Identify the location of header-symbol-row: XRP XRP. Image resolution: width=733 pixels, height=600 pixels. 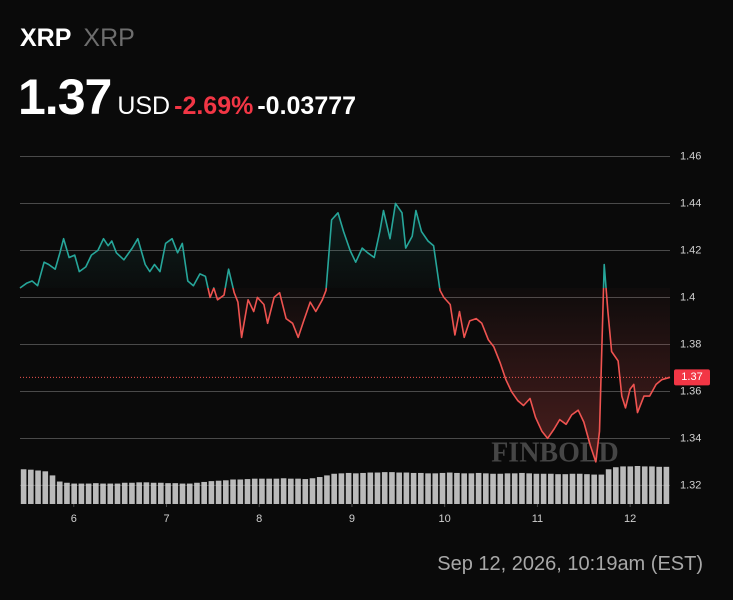
(77, 38).